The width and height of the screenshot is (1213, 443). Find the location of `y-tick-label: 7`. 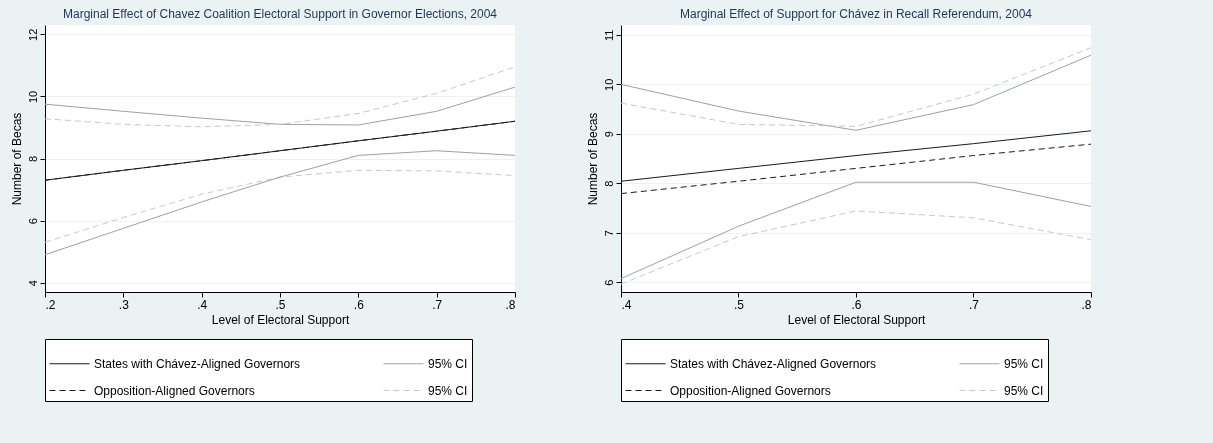

y-tick-label: 7 is located at coordinates (608, 233).